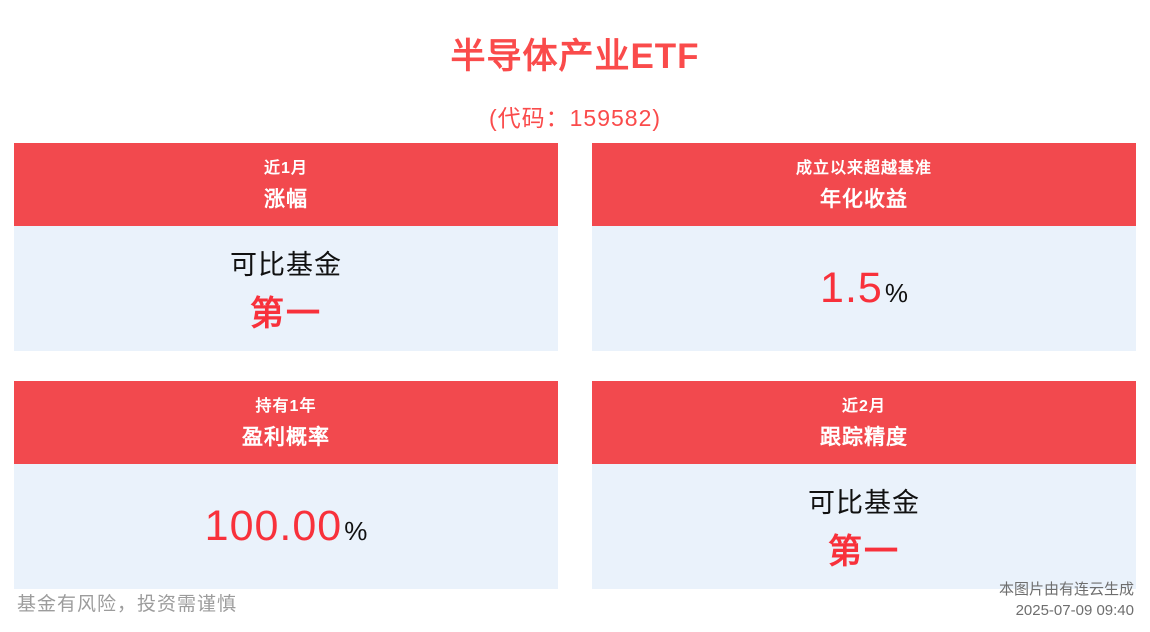 The image size is (1150, 632). I want to click on card-annualized-return-metric: 年化收益, so click(864, 199).